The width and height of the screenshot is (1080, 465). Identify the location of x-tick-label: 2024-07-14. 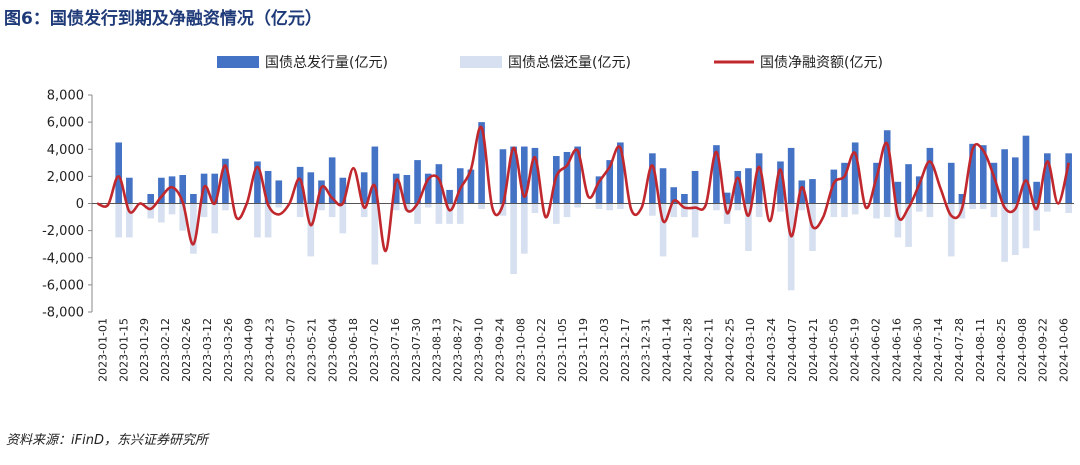
(938, 350).